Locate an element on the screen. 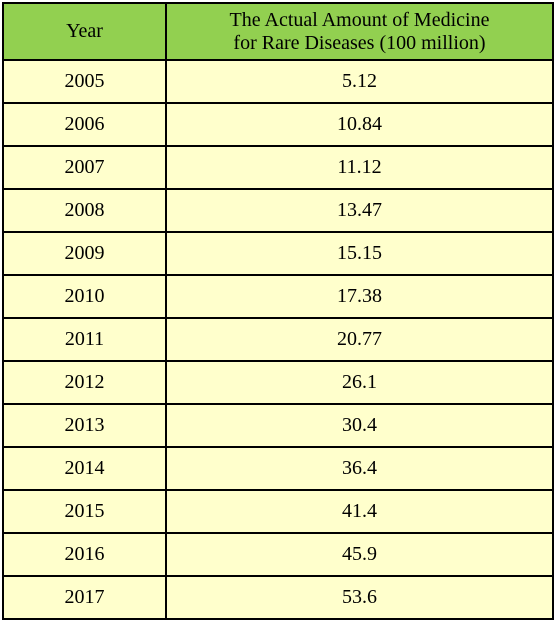  table-row: 2013 30.4 is located at coordinates (278, 425).